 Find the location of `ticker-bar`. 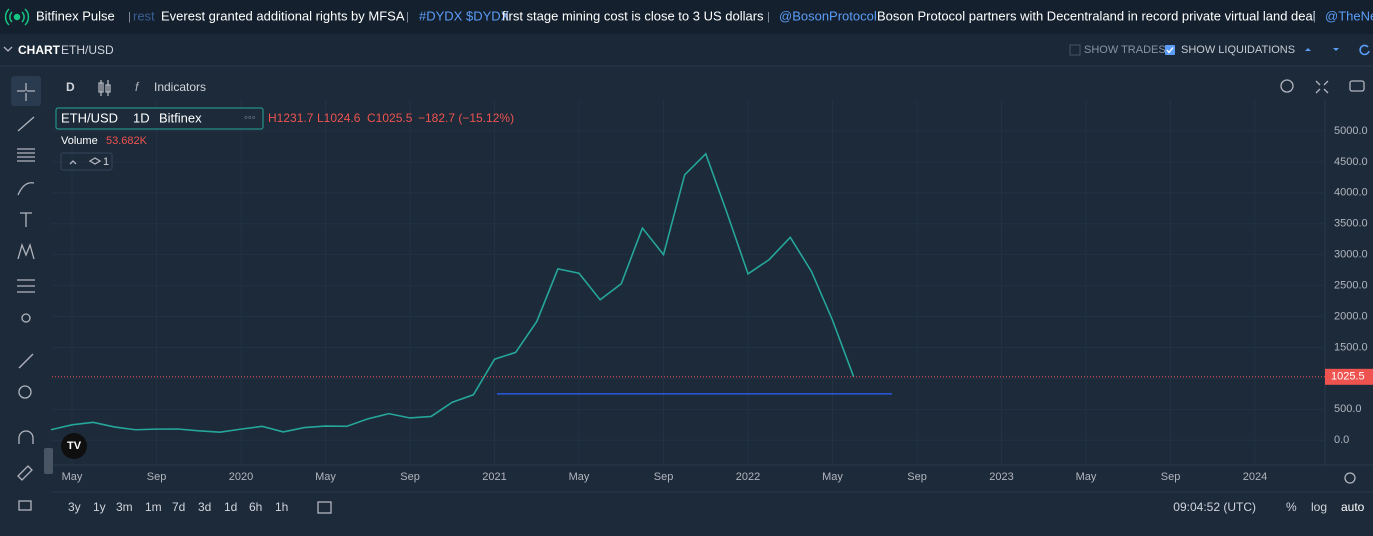

ticker-bar is located at coordinates (686, 17).